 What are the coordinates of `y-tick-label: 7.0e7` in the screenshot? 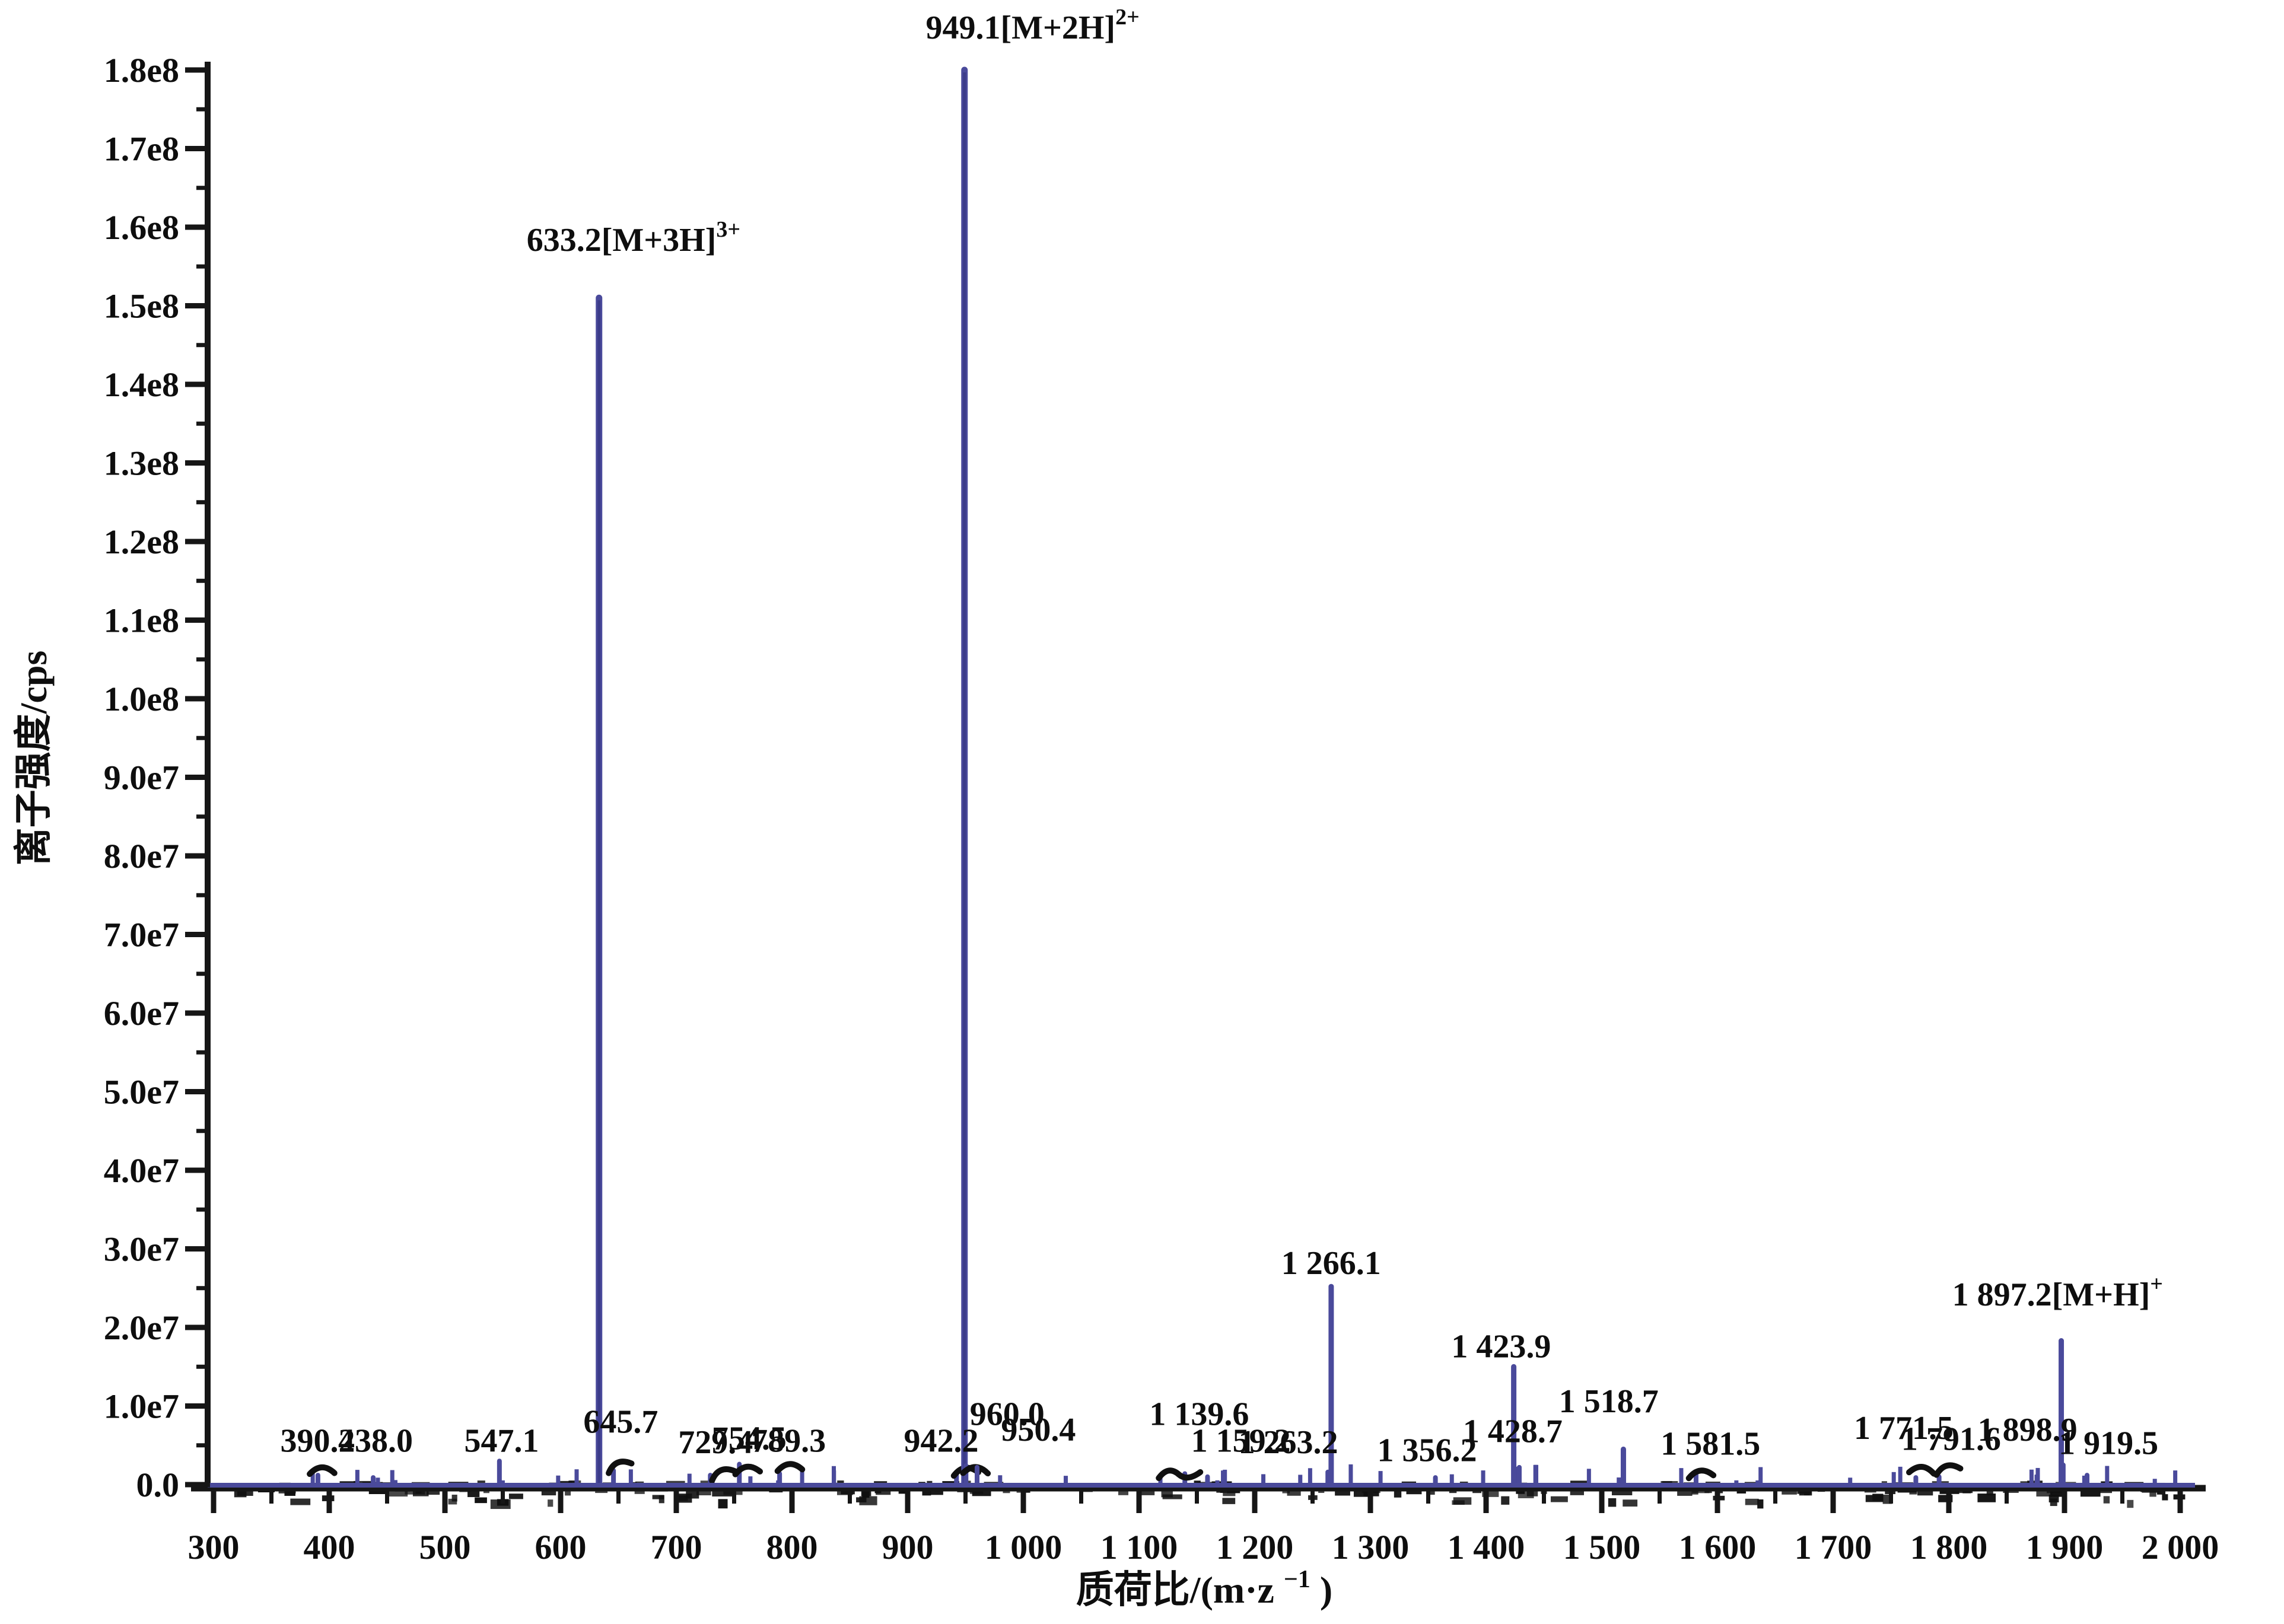 It's located at (141, 935).